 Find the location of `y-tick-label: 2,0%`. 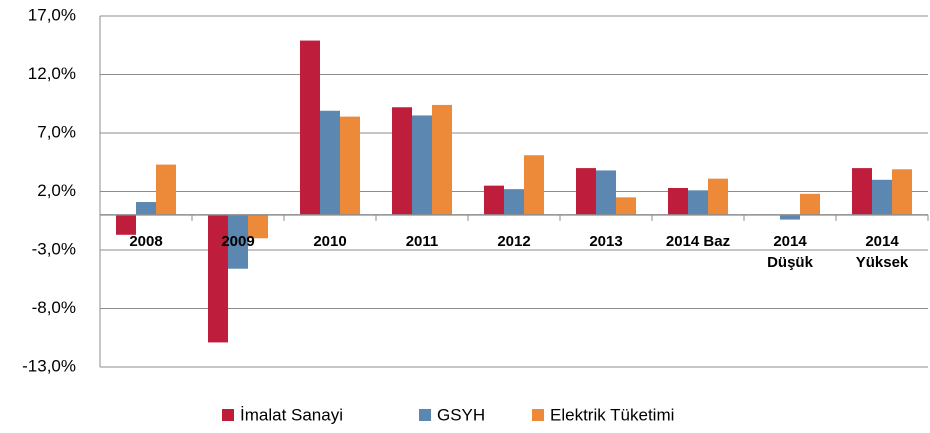

y-tick-label: 2,0% is located at coordinates (56, 190).